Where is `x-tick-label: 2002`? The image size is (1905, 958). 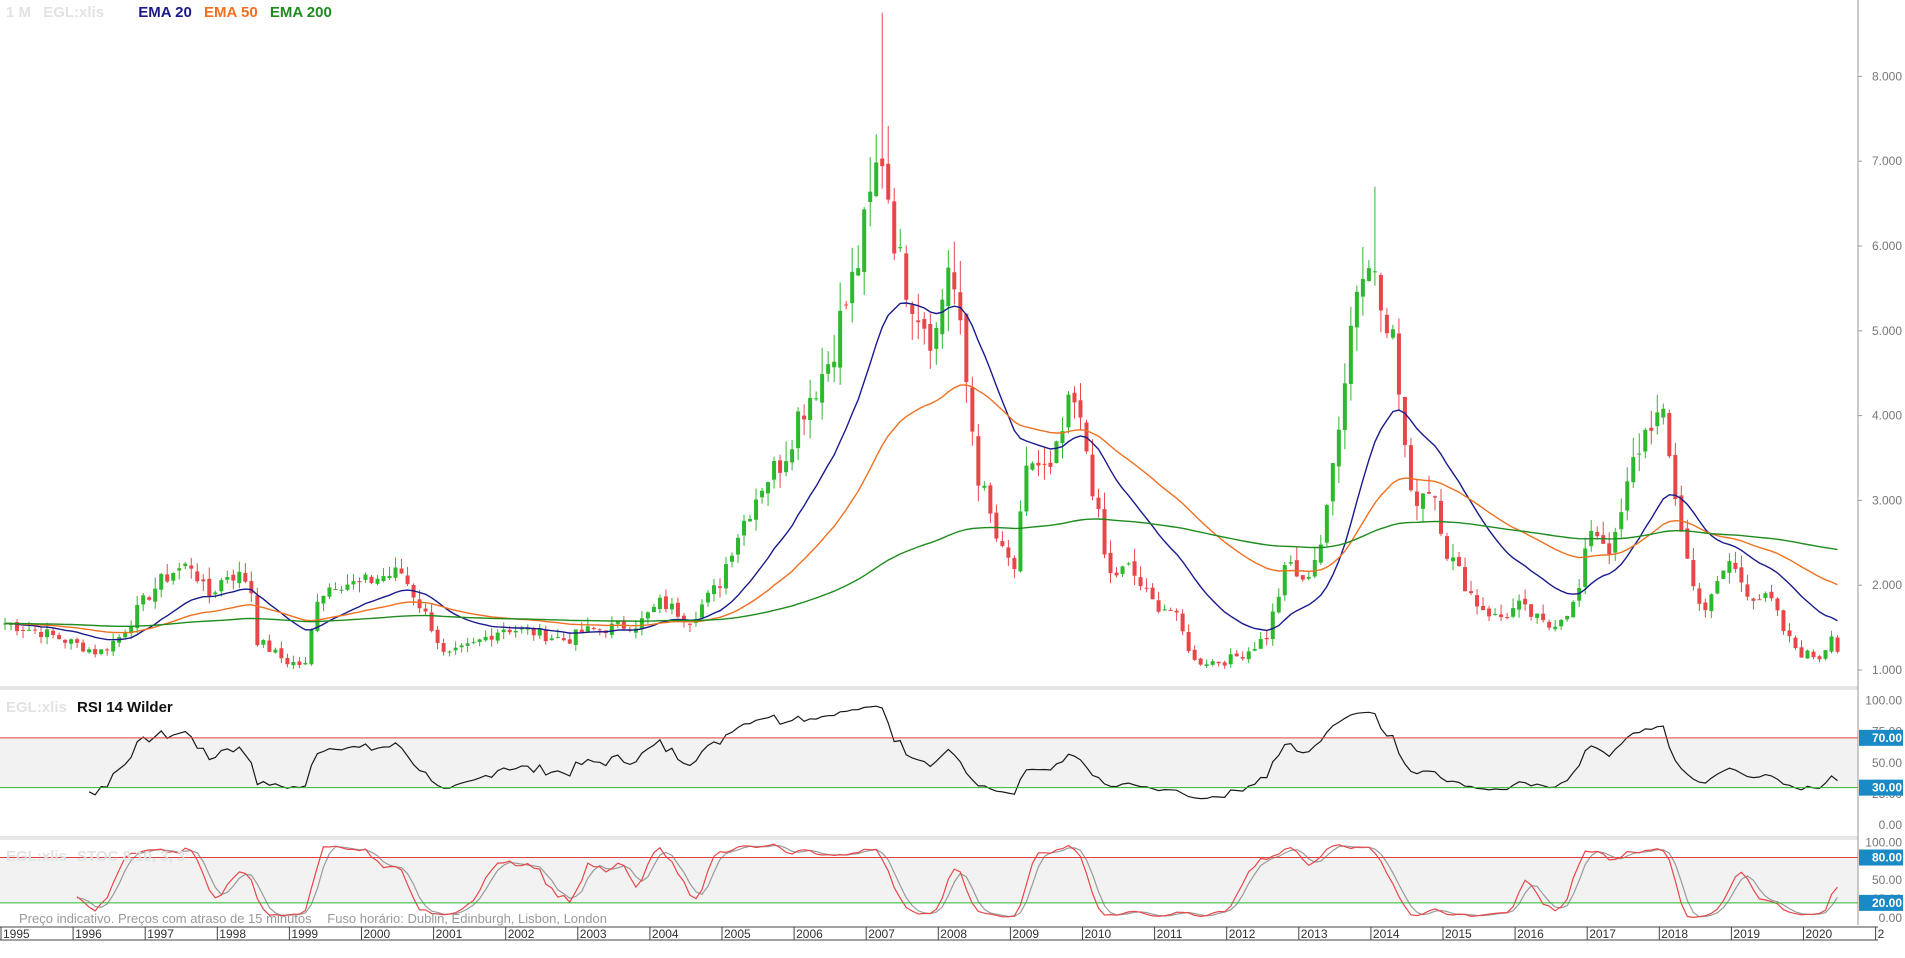
x-tick-label: 2002 is located at coordinates (521, 934).